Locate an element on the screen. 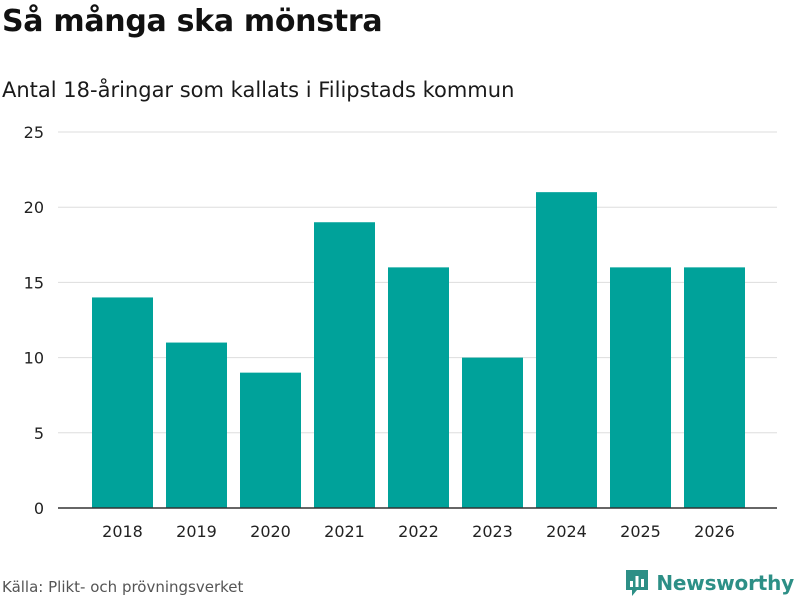 The image size is (800, 600). x-tick-label: 2022 is located at coordinates (418, 531).